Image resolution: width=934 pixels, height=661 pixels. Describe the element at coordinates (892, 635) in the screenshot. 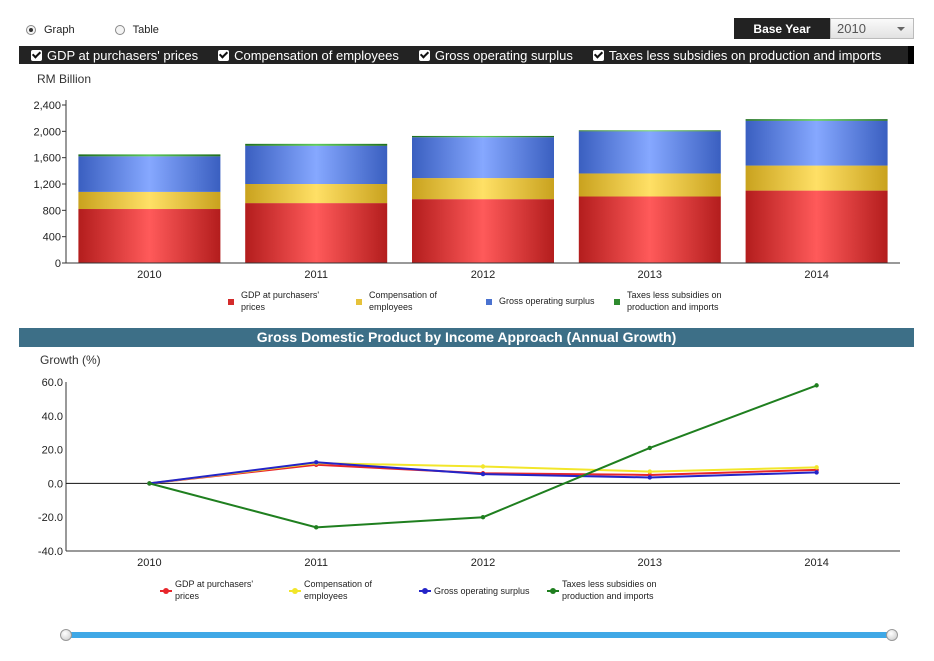

I see `slider-handle-right` at that location.